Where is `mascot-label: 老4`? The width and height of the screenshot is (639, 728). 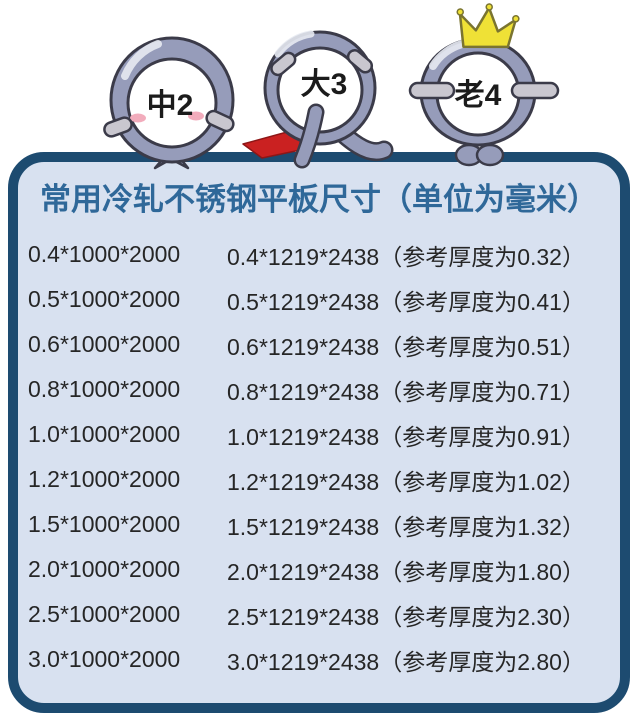
mascot-label: 老4 is located at coordinates (478, 95).